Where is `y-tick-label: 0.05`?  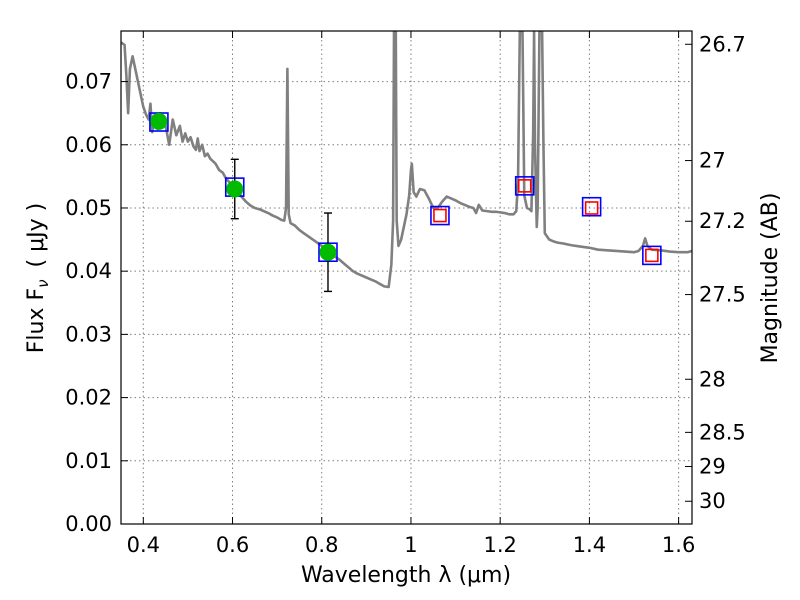
y-tick-label: 0.05 is located at coordinates (88, 208).